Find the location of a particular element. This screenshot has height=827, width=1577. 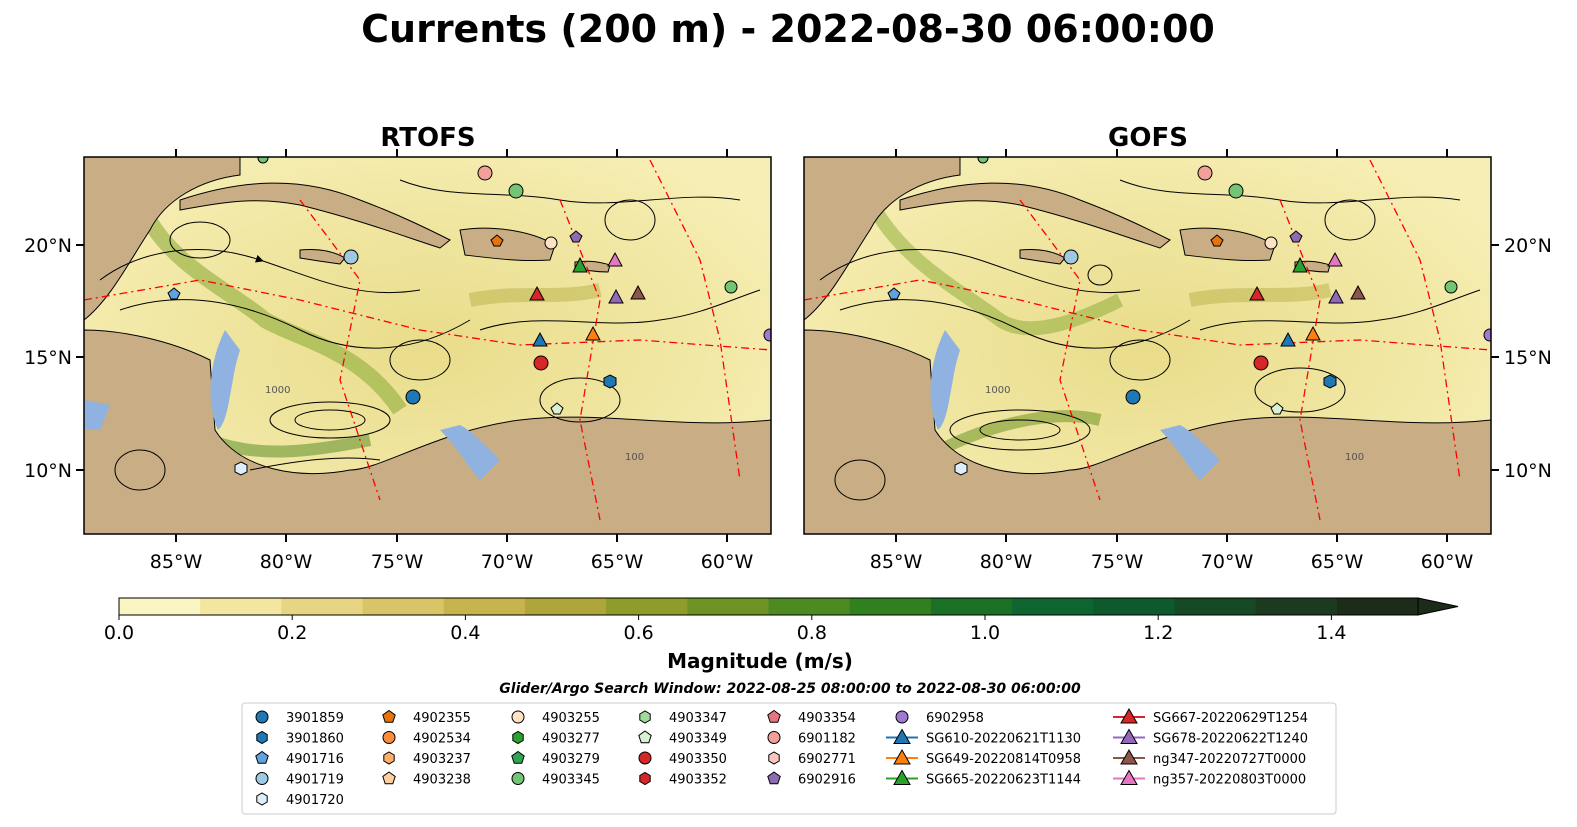

legend-label: 4901719 is located at coordinates (315, 780).